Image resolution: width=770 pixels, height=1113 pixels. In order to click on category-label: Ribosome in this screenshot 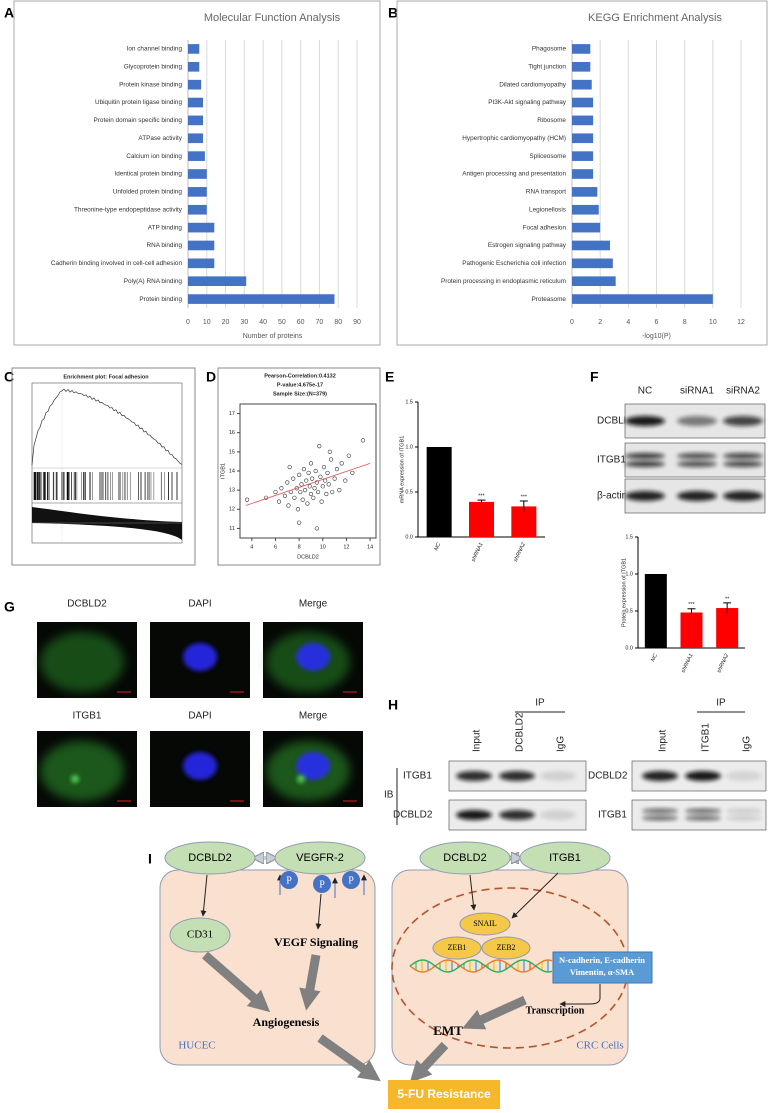, I will do `click(551, 120)`.